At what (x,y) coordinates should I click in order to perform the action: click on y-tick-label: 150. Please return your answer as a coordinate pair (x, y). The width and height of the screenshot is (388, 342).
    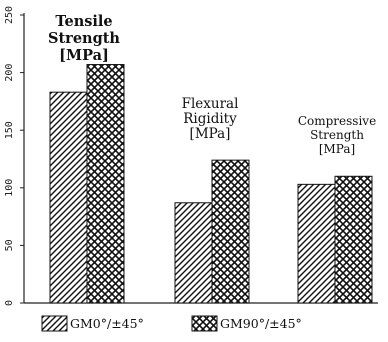
    Looking at the image, I should click on (9, 130).